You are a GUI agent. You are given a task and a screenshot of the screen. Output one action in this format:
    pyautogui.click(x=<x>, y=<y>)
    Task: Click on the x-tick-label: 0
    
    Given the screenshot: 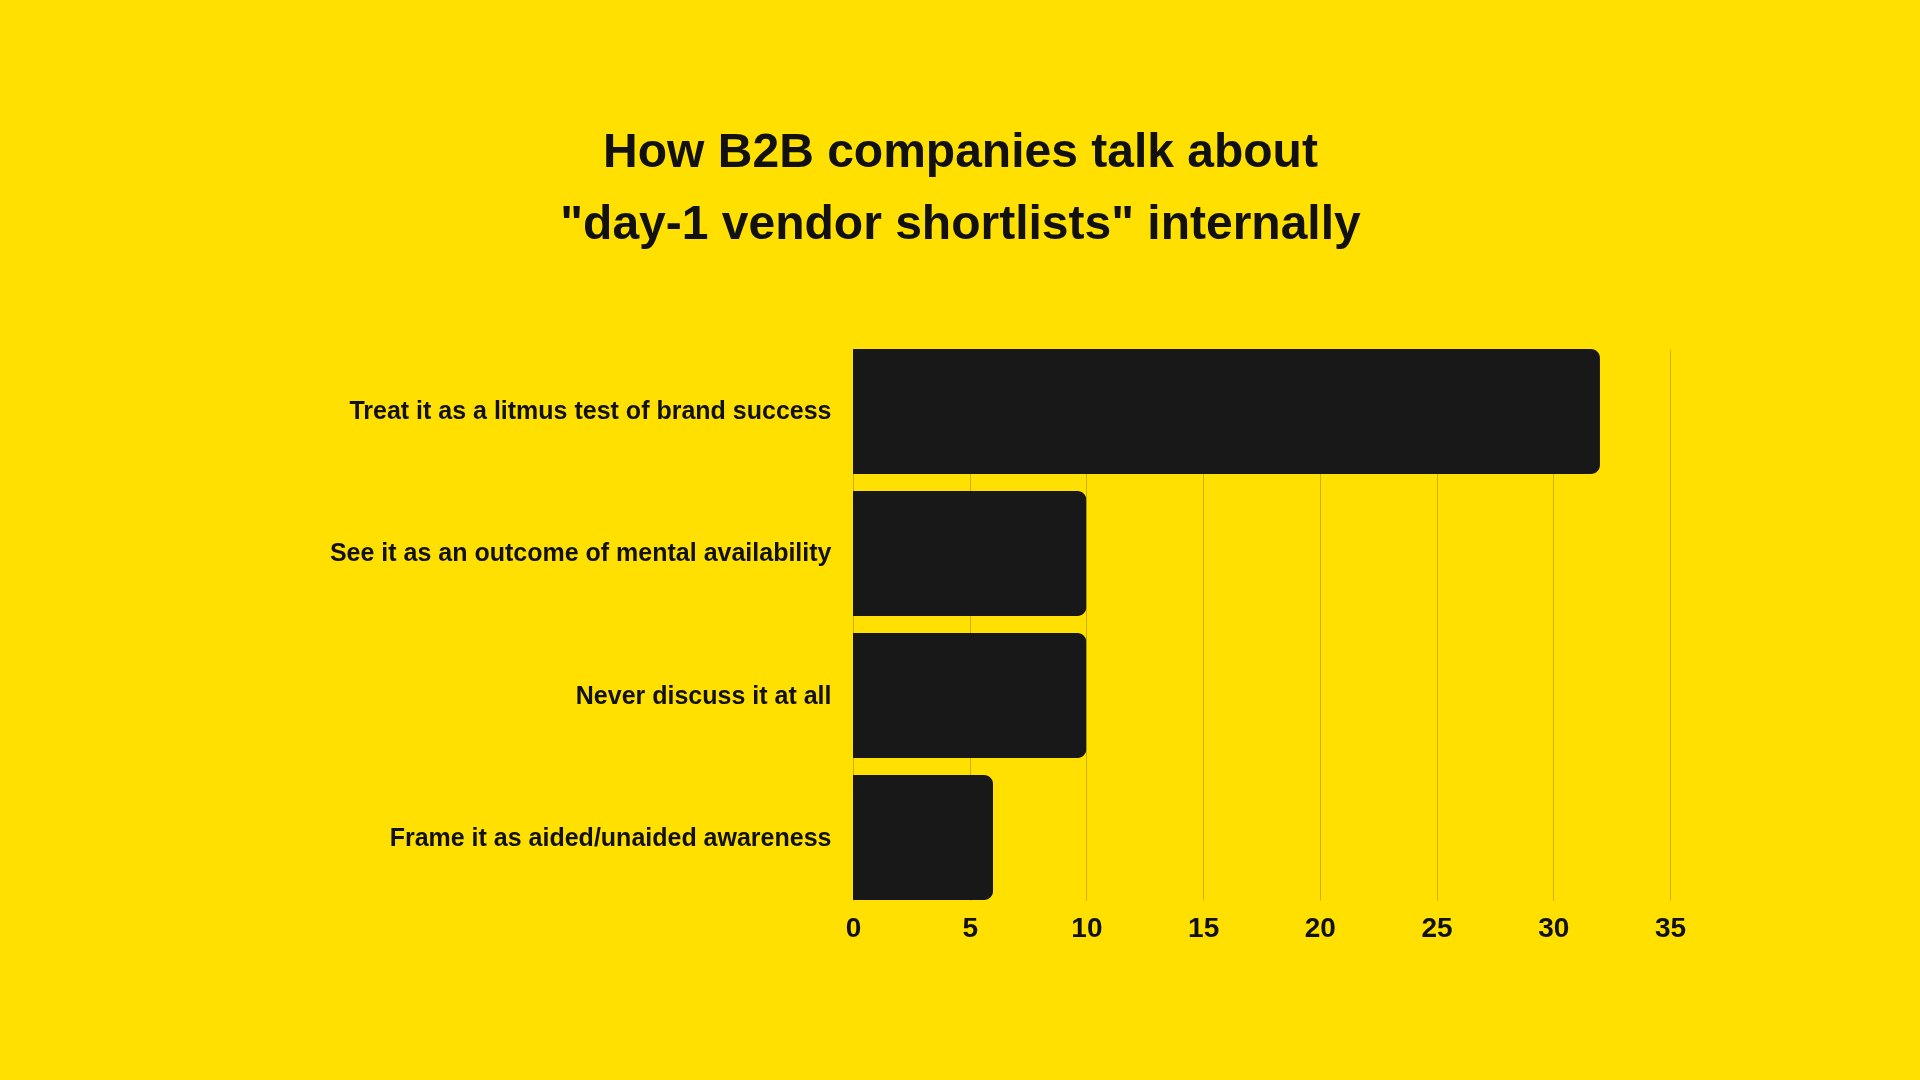 What is the action you would take?
    pyautogui.click(x=853, y=927)
    